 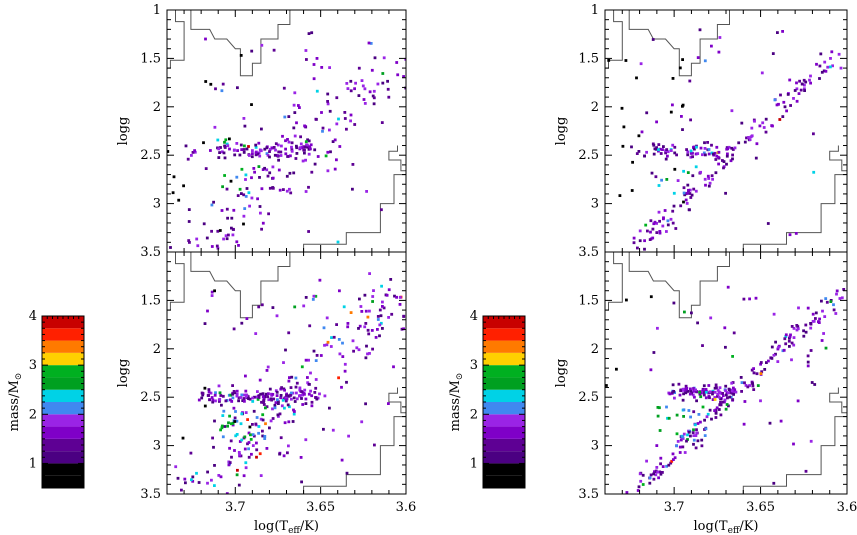 What do you see at coordinates (150, 58) in the screenshot?
I see `y-tick-label: 1.5` at bounding box center [150, 58].